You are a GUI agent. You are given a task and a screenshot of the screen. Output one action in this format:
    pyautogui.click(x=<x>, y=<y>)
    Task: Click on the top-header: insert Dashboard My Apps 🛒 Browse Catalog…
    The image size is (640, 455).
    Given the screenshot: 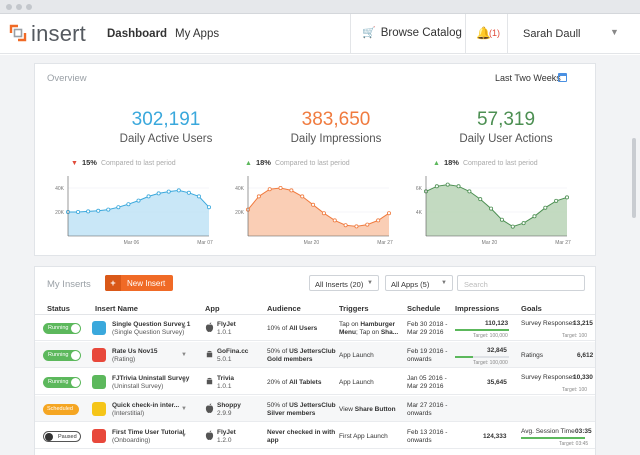 What is the action you would take?
    pyautogui.click(x=320, y=34)
    